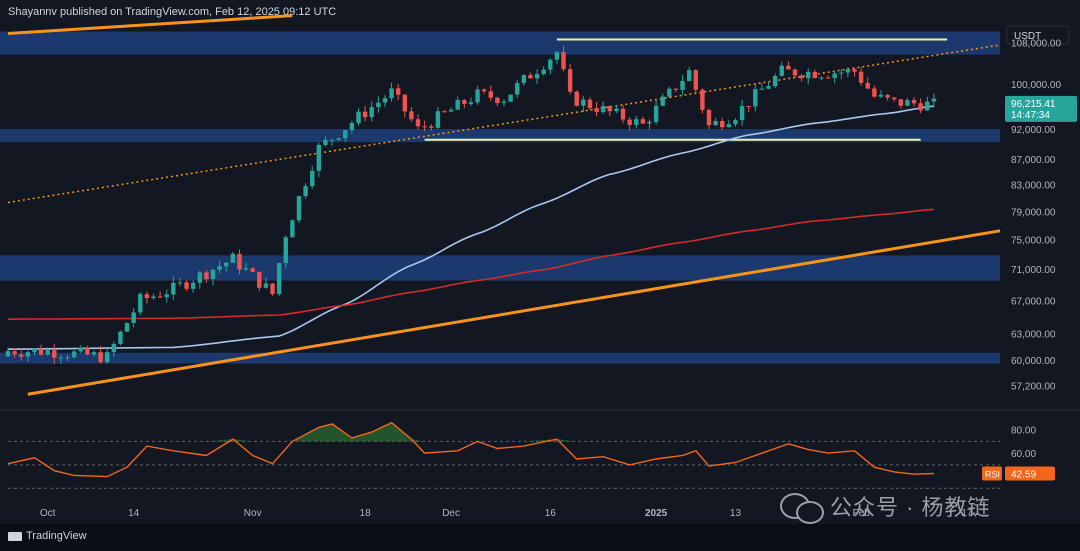  I want to click on wechat-watermark: 公众号 · 杨教链, so click(885, 507).